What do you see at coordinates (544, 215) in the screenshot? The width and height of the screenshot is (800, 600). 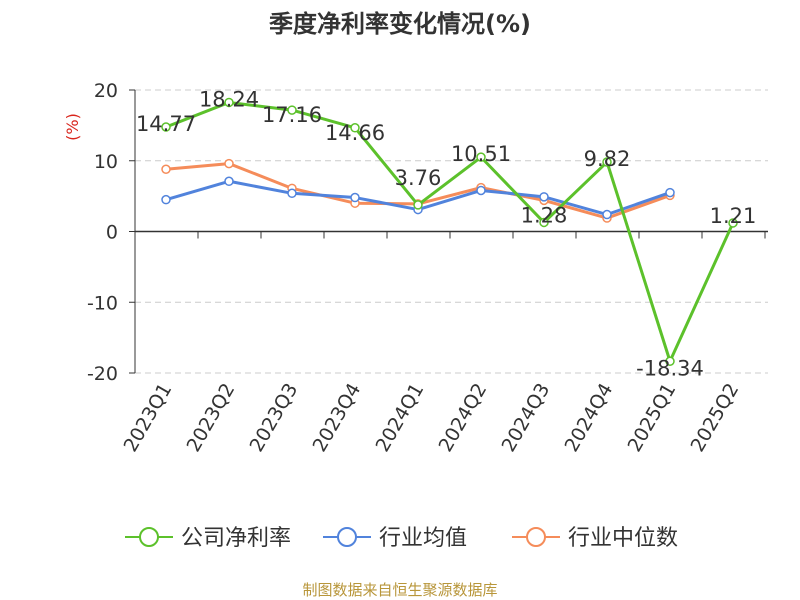 I see `data-label: 1.28` at bounding box center [544, 215].